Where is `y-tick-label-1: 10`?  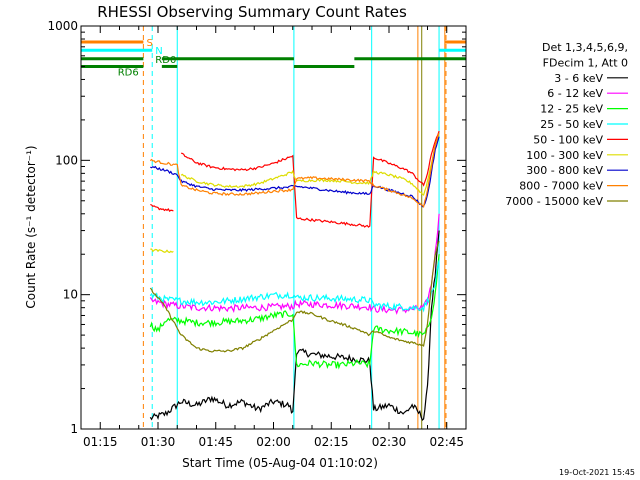
y-tick-label-1: 10 is located at coordinates (70, 295).